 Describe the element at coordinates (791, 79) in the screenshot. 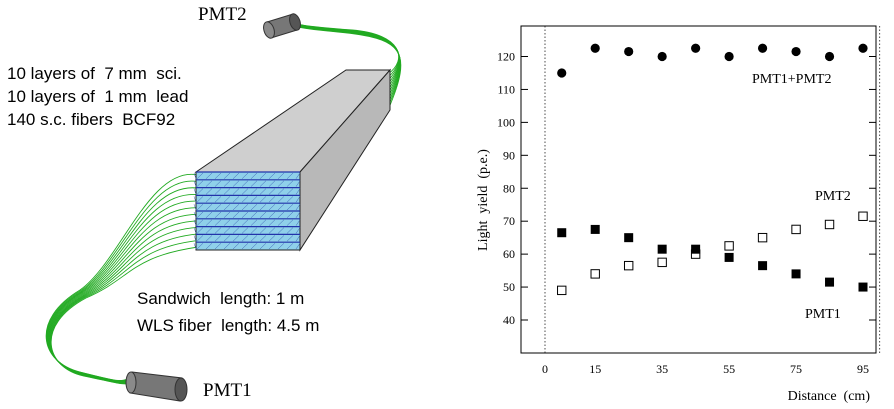

I see `series-label: PMT1+PMT2` at that location.